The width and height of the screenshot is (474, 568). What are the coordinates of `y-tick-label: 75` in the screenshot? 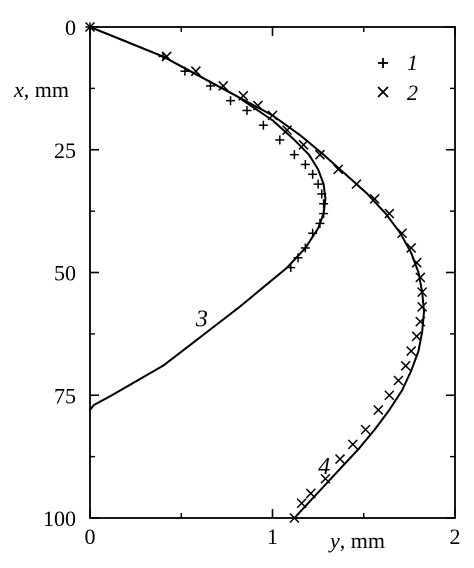 It's located at (65, 395).